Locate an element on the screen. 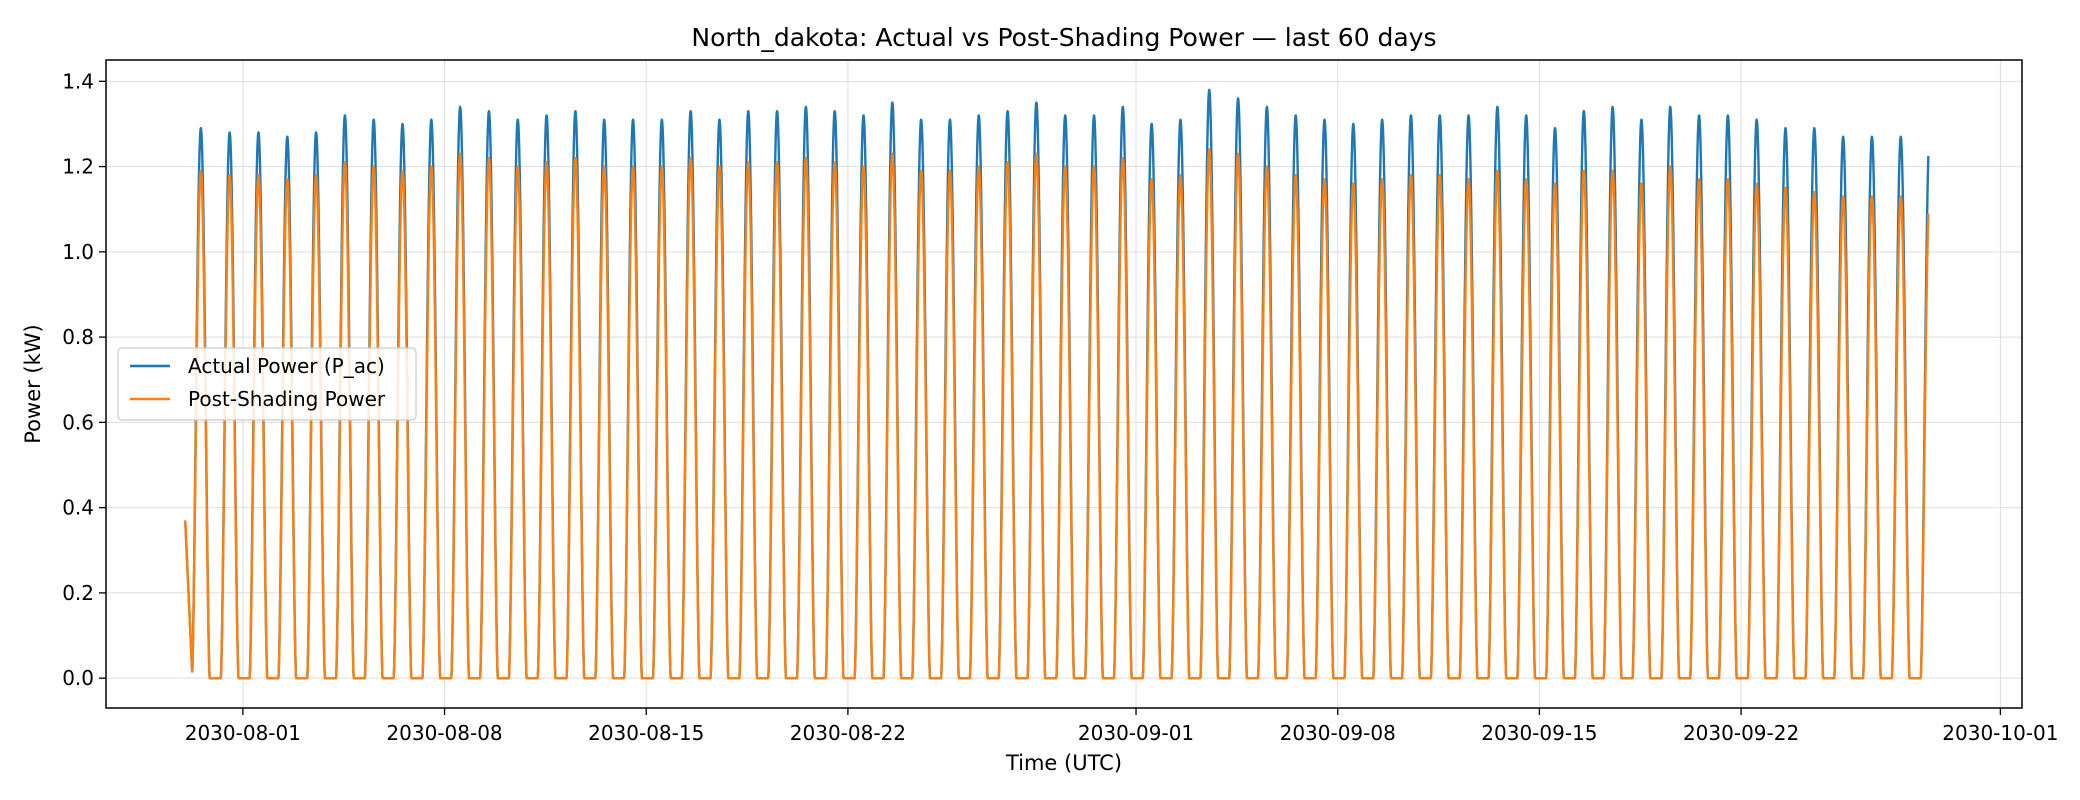 Image resolution: width=2080 pixels, height=800 pixels. y-tick-label: 1.2 is located at coordinates (78, 167).